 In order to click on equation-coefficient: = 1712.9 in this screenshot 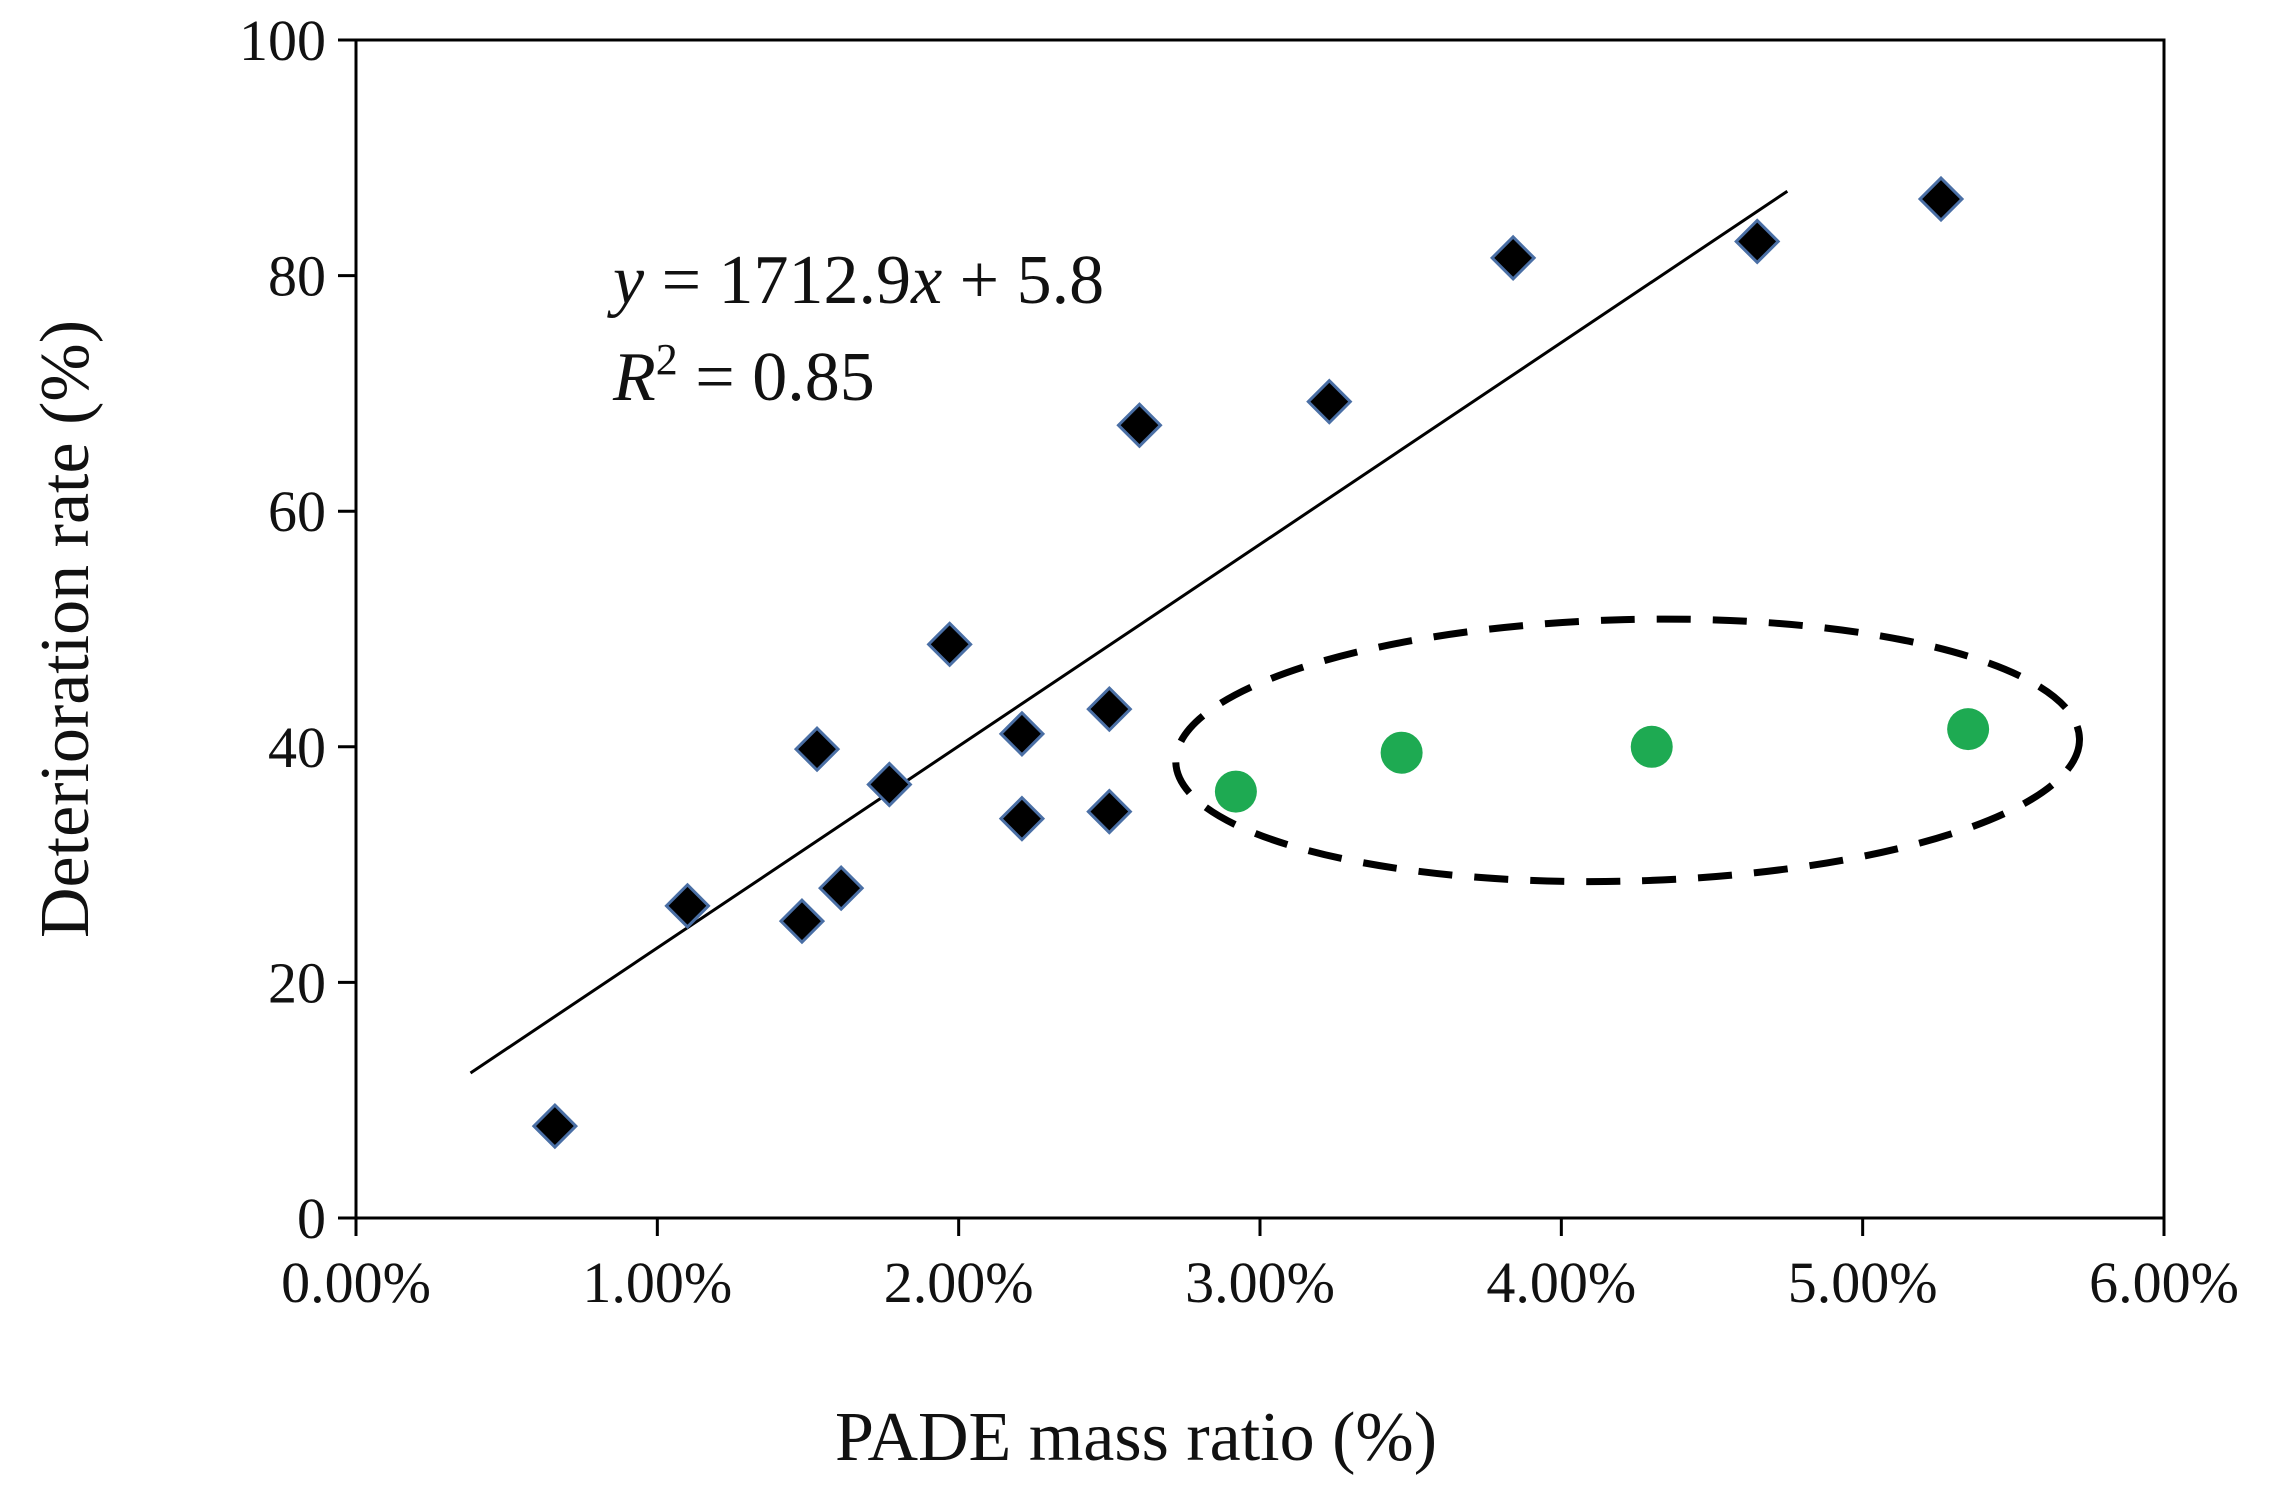, I will do `click(777, 280)`.